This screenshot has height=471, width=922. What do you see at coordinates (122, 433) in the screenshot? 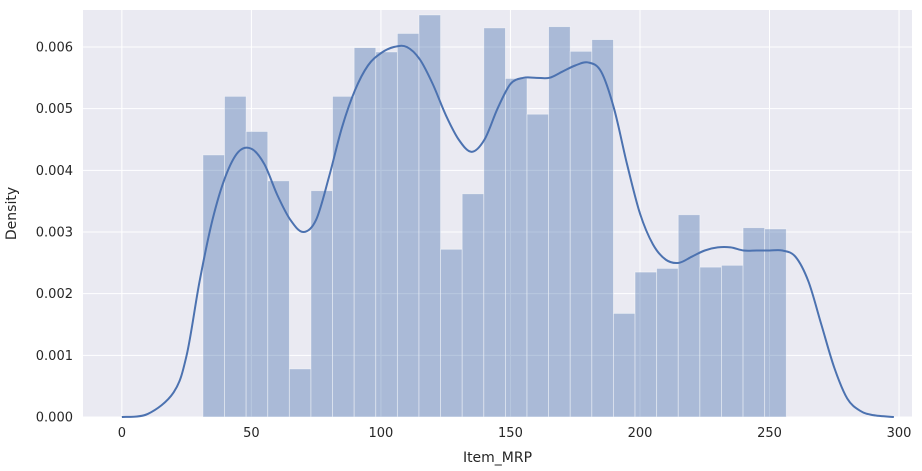
I see `x-tick-label: 0` at bounding box center [122, 433].